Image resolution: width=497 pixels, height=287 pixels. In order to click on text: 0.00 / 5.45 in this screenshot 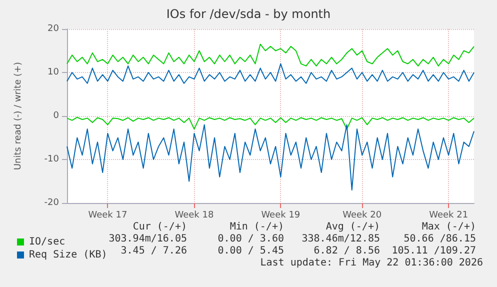, I will do `click(251, 251)`.